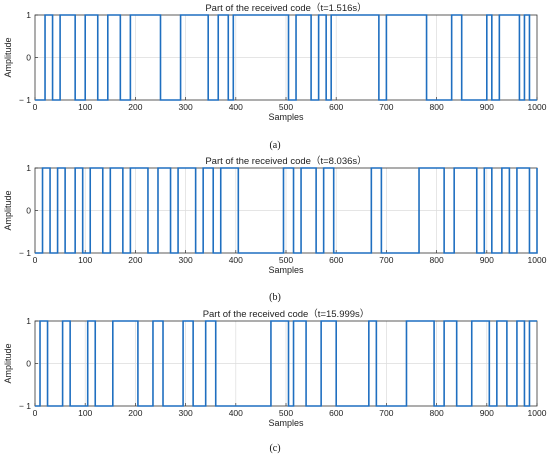 Image resolution: width=550 pixels, height=458 pixels. Describe the element at coordinates (275, 297) in the screenshot. I see `caption-b: (b)` at that location.